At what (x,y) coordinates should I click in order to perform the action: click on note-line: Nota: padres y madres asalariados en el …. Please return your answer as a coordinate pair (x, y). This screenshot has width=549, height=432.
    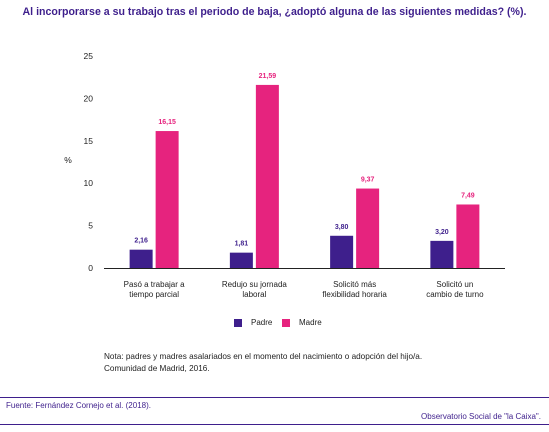
    Looking at the image, I should click on (263, 356).